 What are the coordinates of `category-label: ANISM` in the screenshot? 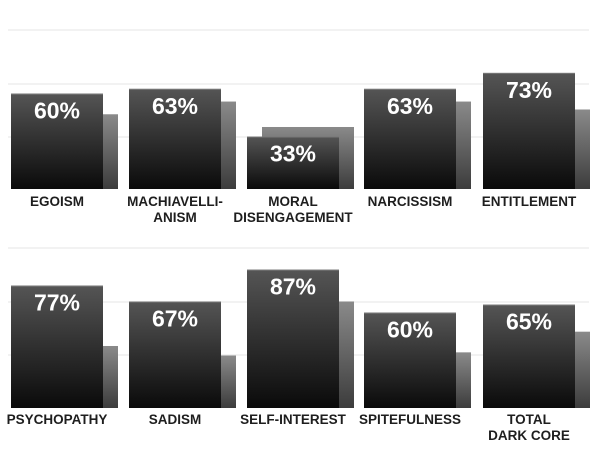 It's located at (175, 217).